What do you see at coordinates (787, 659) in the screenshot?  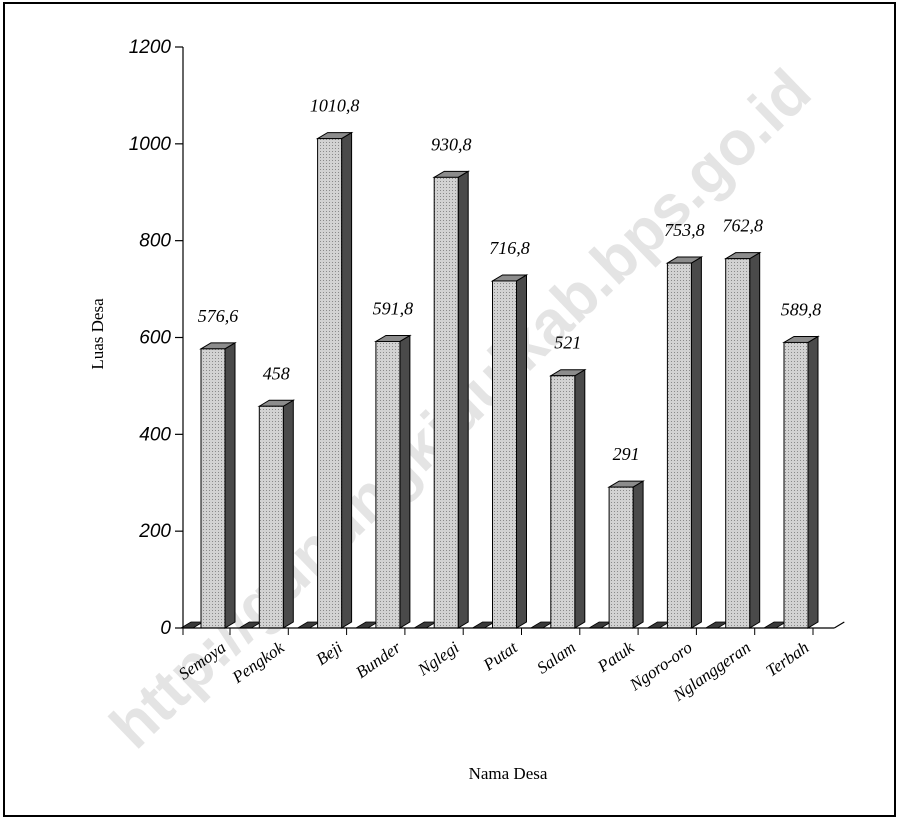 I see `x-tick-label: Terbah` at bounding box center [787, 659].